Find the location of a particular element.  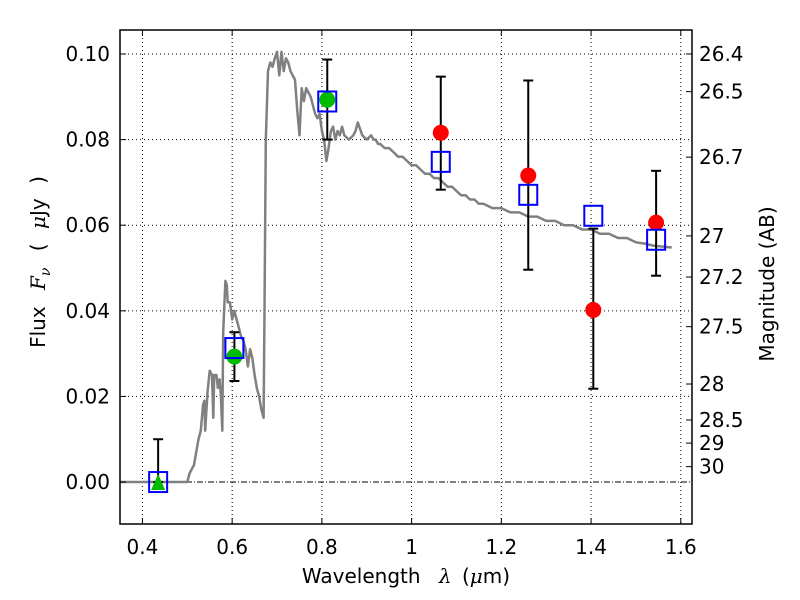

y2-tick-label: 28.5 is located at coordinates (721, 420).